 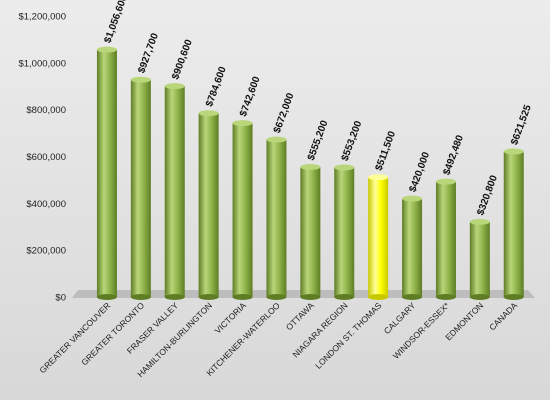 I want to click on category-label: CANADA, so click(x=503, y=316).